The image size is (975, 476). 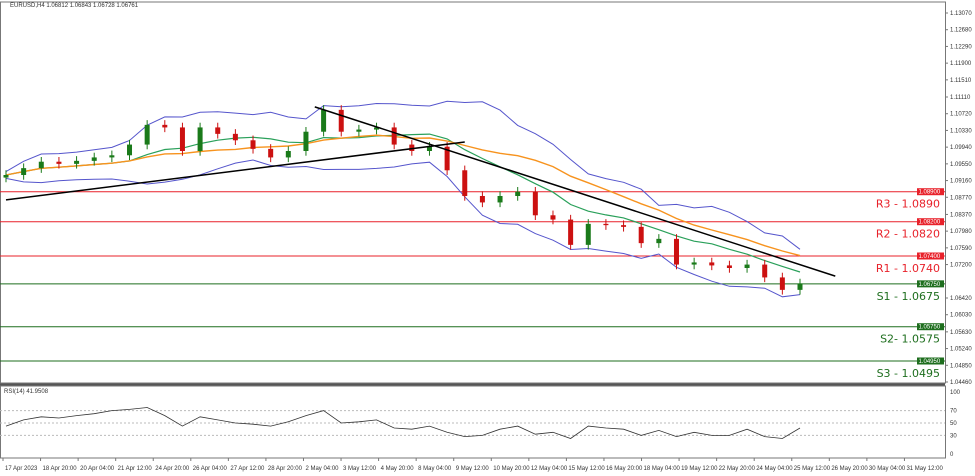 I want to click on level-price-tag-text: 1.06750, so click(x=930, y=285).